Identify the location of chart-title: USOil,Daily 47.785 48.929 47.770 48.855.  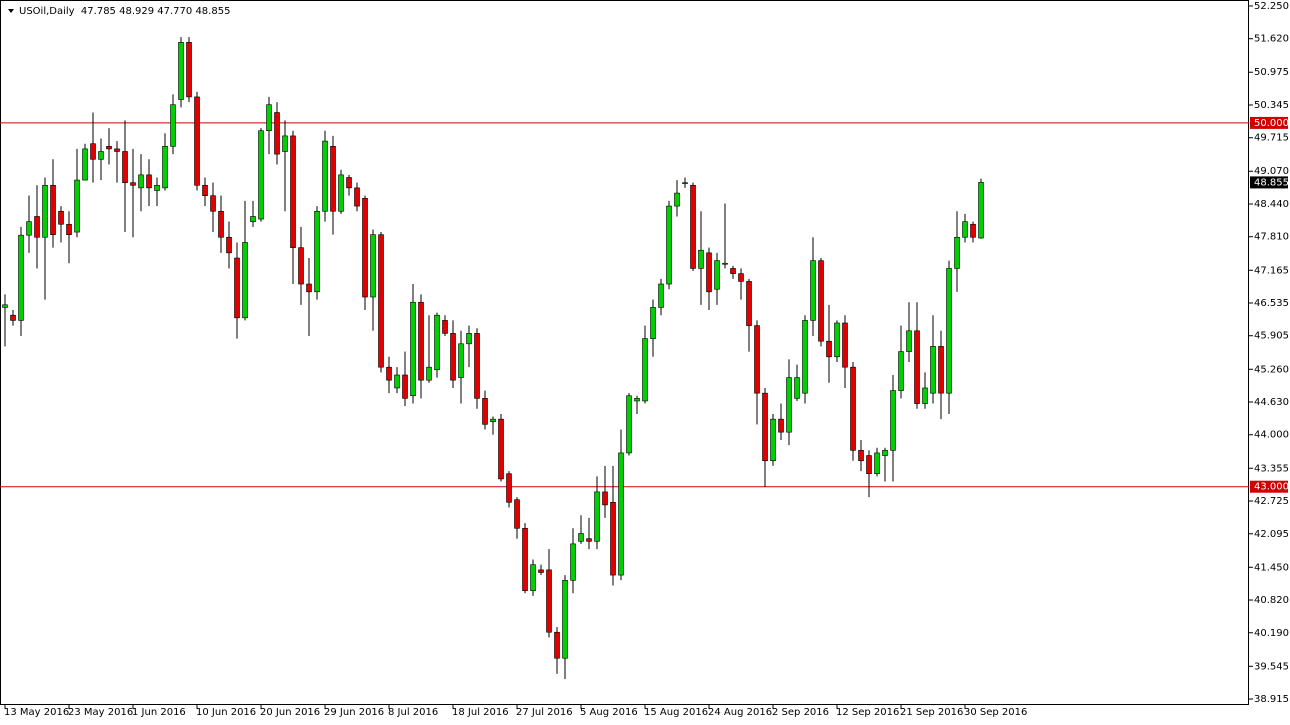
(124, 11).